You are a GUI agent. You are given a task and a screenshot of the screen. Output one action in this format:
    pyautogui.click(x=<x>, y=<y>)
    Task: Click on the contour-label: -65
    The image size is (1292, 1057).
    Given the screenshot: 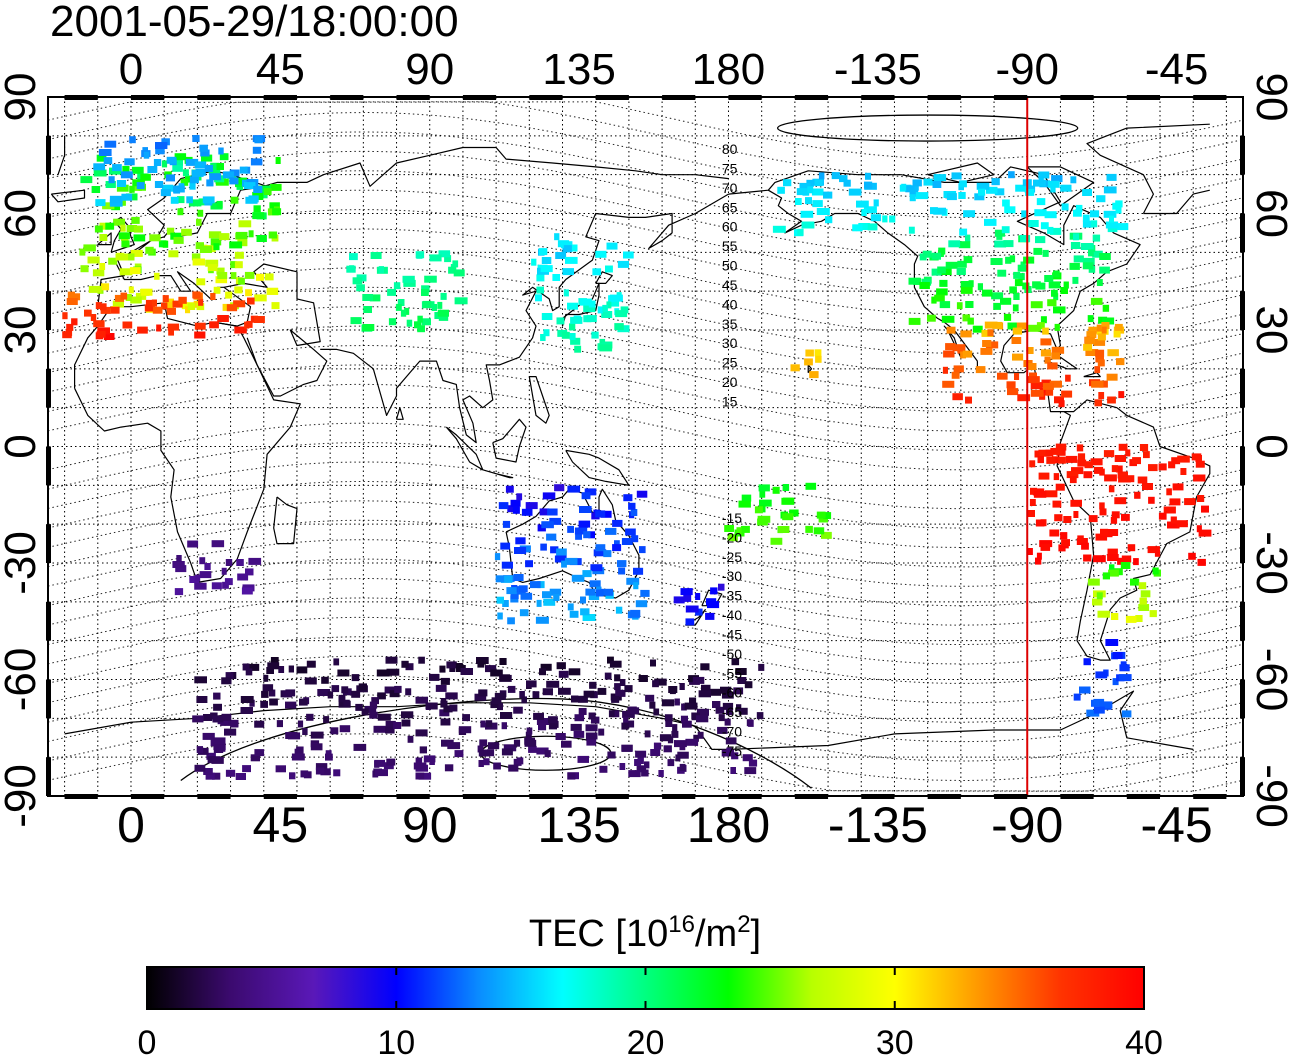 What is the action you would take?
    pyautogui.click(x=732, y=712)
    